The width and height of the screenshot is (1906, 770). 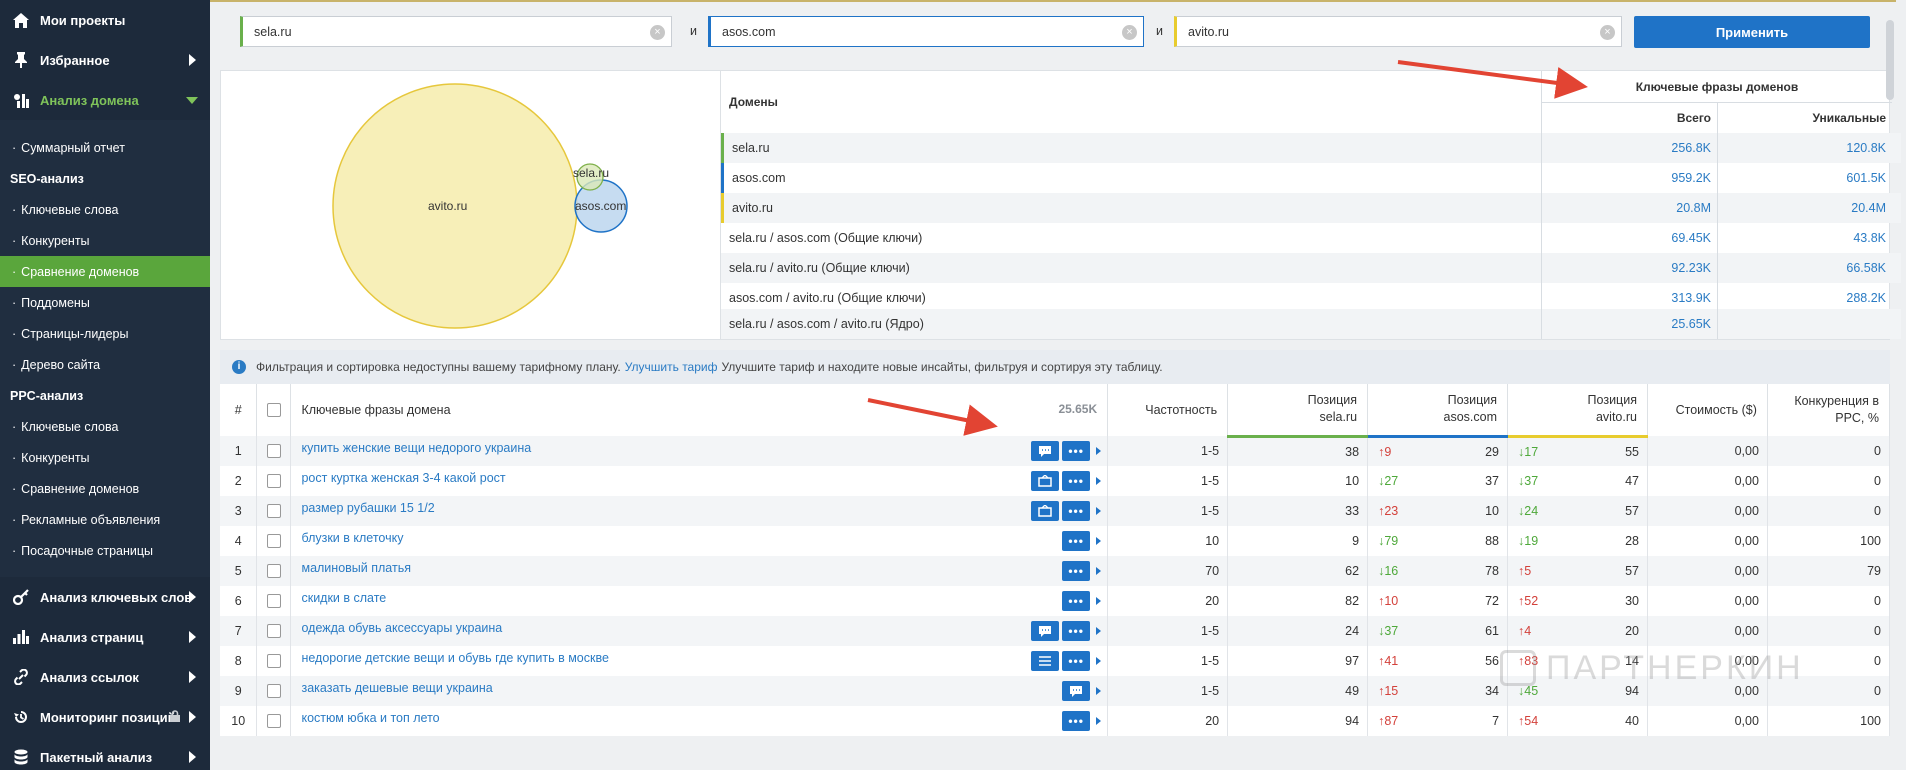 What do you see at coordinates (47, 395) in the screenshot?
I see `section-ppc: PPC-анализ` at bounding box center [47, 395].